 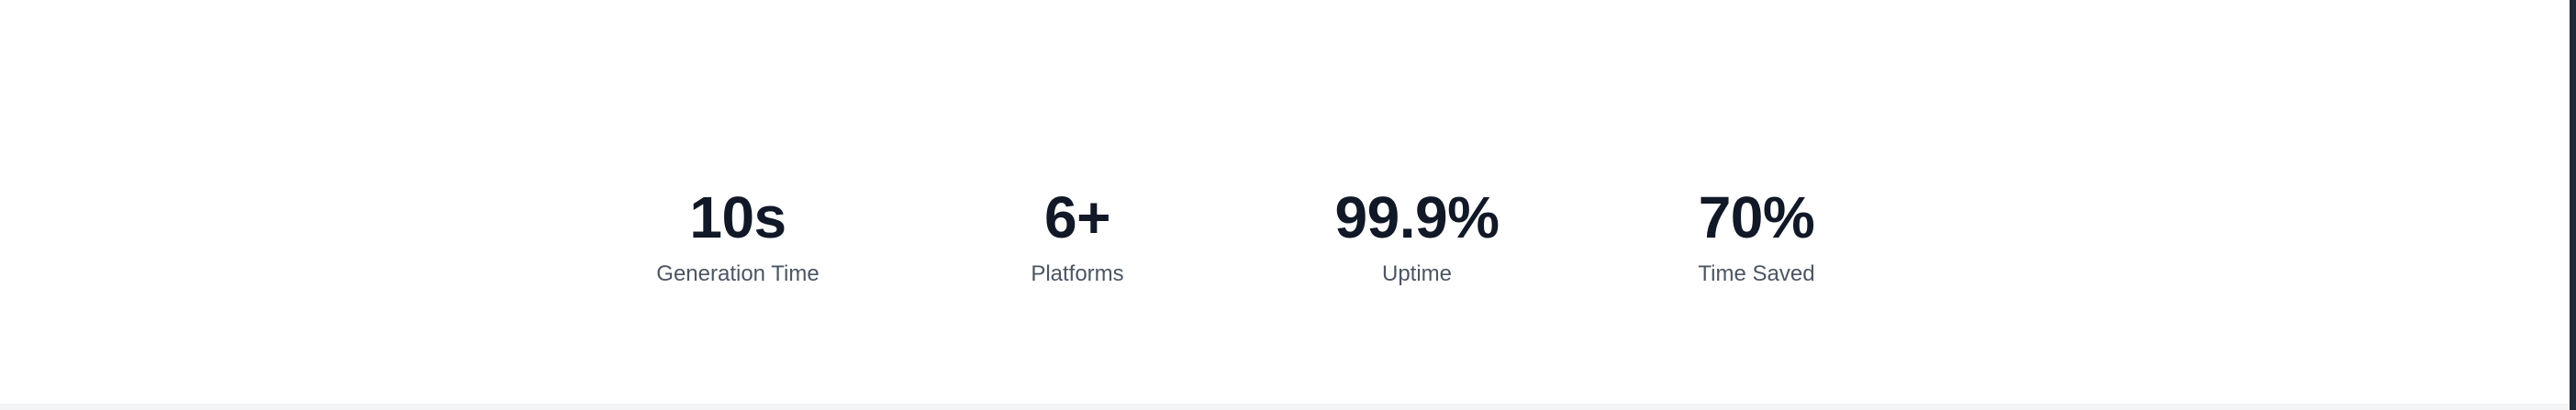 What do you see at coordinates (1756, 273) in the screenshot?
I see `stat-label: Time Saved` at bounding box center [1756, 273].